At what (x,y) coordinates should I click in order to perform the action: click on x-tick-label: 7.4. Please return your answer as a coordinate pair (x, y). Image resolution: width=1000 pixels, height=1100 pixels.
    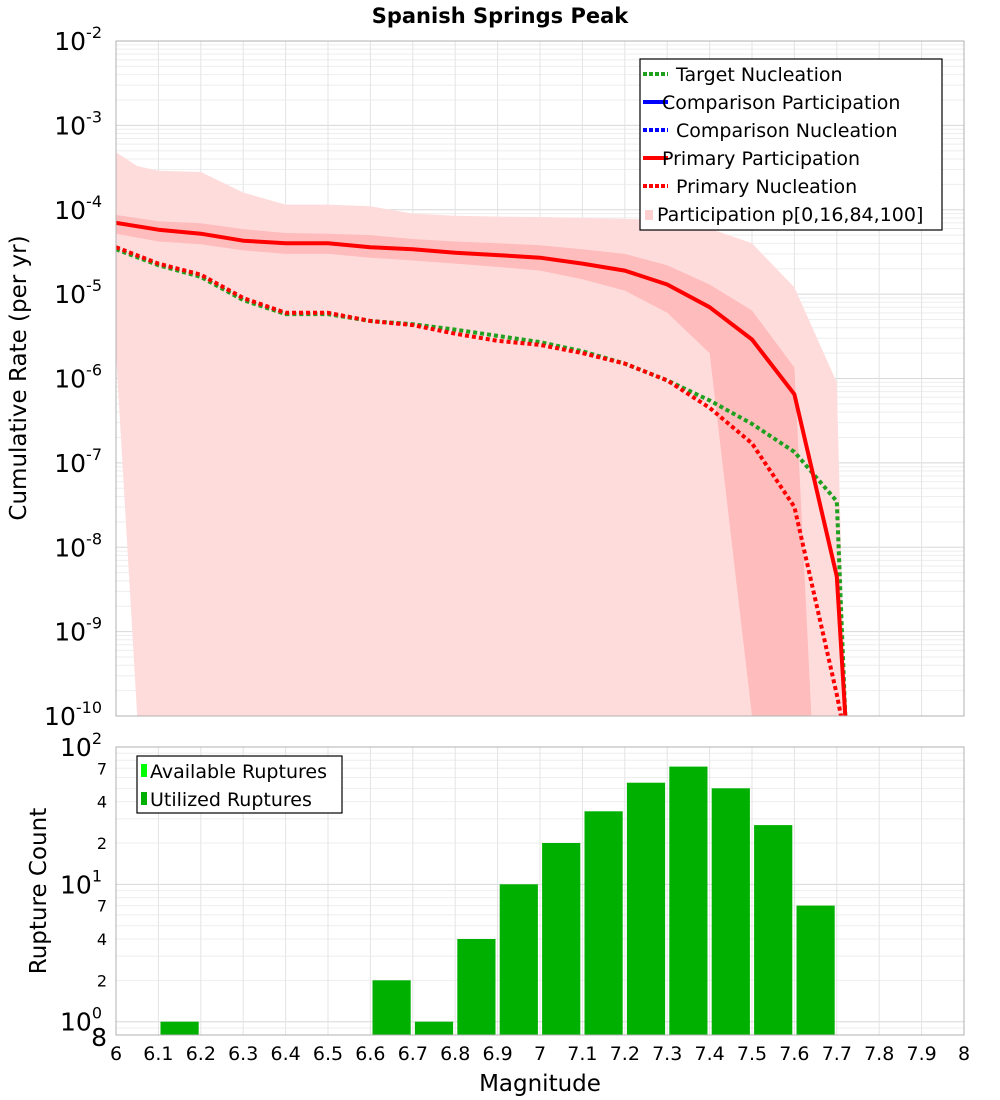
    Looking at the image, I should click on (709, 1054).